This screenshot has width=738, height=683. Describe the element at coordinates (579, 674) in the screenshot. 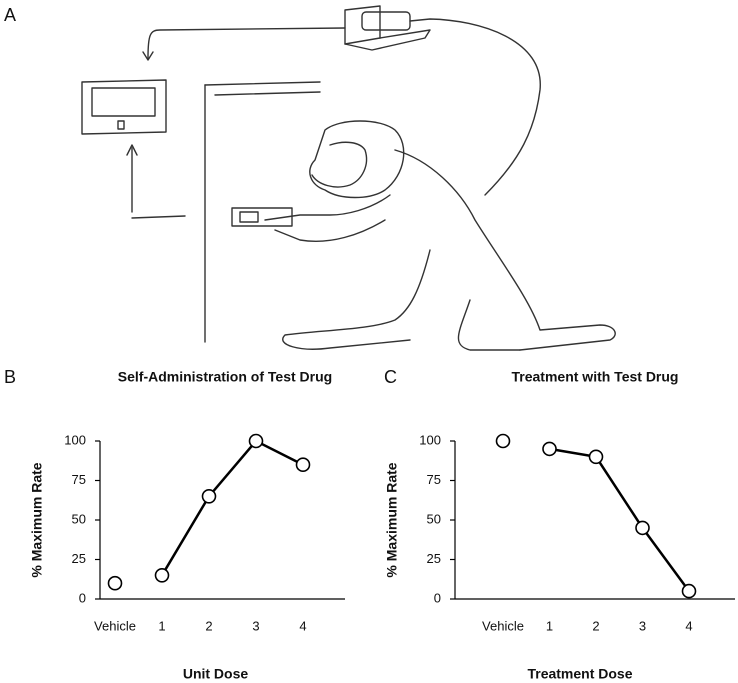

I see `x-axis-label: Treatment Dose` at that location.